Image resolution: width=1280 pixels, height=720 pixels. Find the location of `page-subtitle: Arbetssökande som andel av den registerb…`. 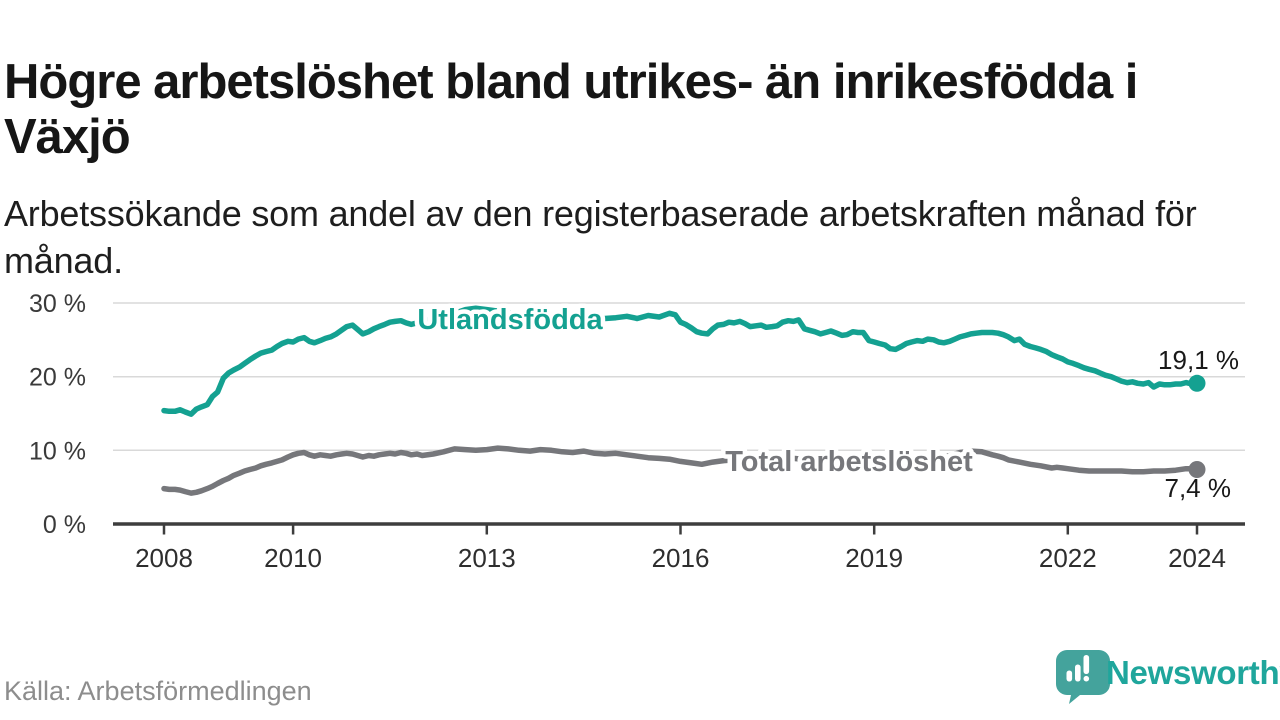

page-subtitle: Arbetssökande som andel av den registerb… is located at coordinates (600, 237).